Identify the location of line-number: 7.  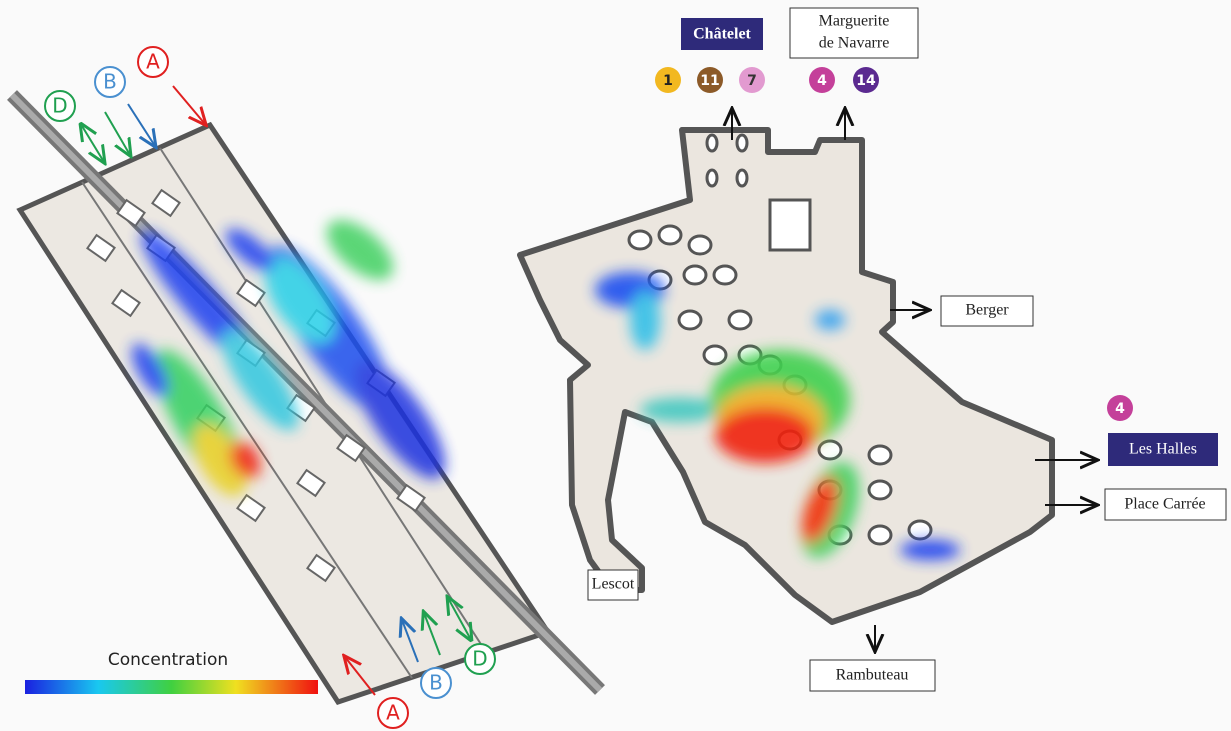
(752, 81).